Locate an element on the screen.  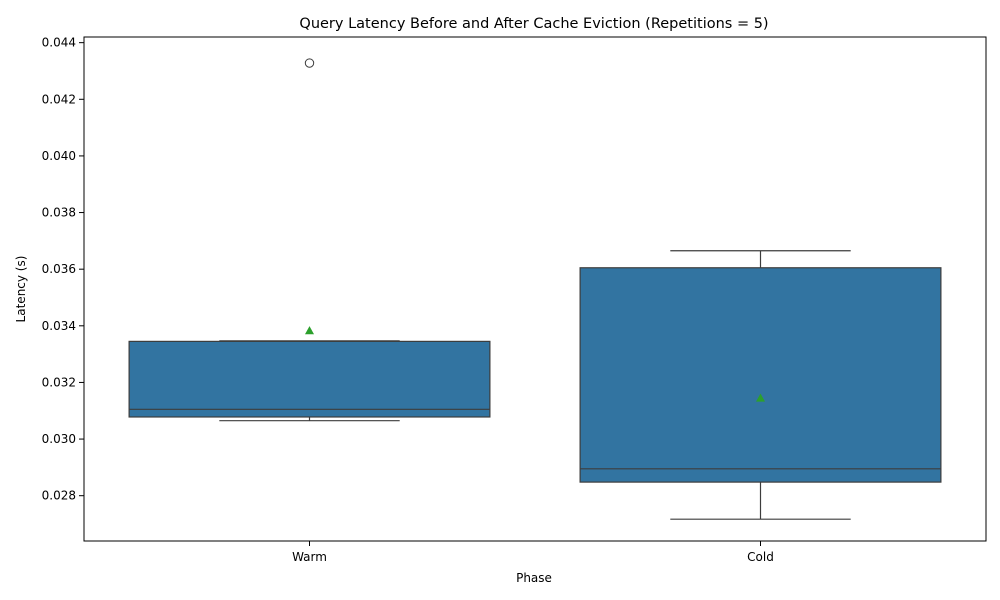
y-tick-label: 0.042 is located at coordinates (59, 99).